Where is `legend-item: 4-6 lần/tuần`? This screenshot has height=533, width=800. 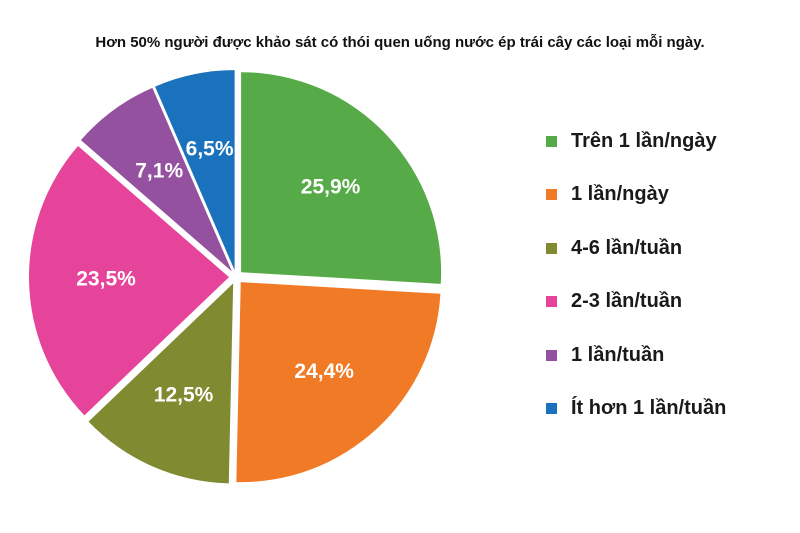 legend-item: 4-6 lần/tuần is located at coordinates (636, 248).